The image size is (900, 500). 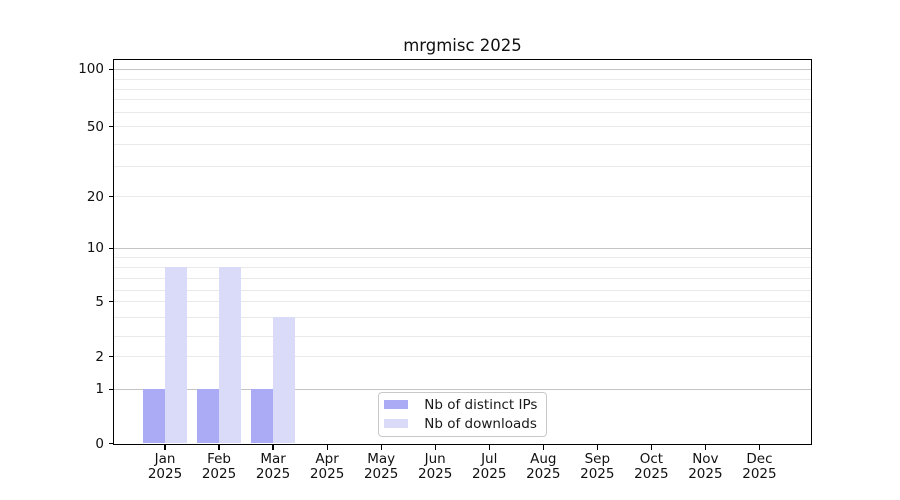 I want to click on bar-distinct-ips-mar, so click(x=262, y=416).